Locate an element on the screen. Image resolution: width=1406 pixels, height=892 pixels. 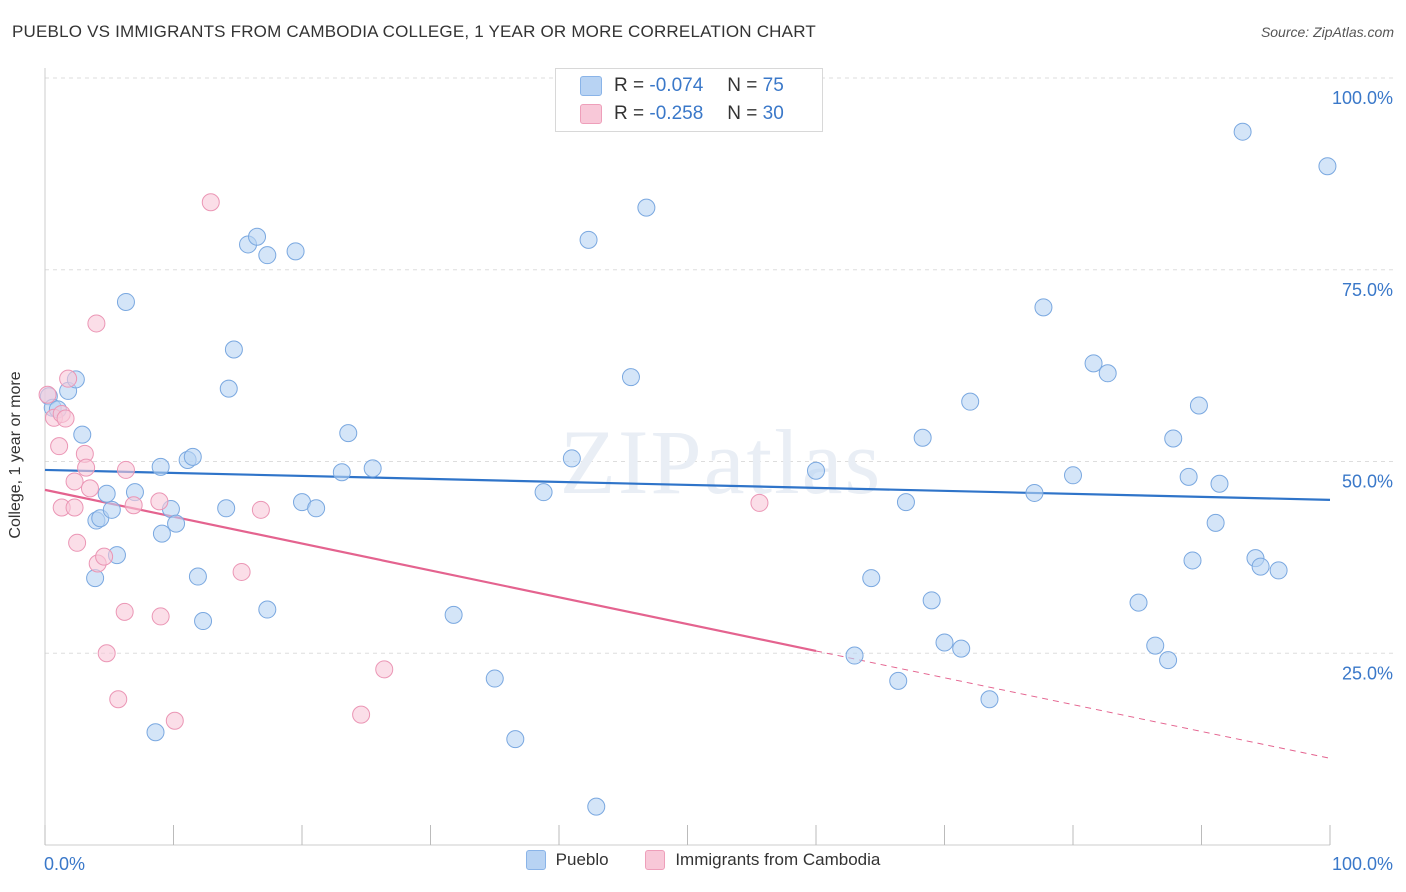
bottom-legend: Pueblo Immigrants from Cambodia is located at coordinates (703, 862).